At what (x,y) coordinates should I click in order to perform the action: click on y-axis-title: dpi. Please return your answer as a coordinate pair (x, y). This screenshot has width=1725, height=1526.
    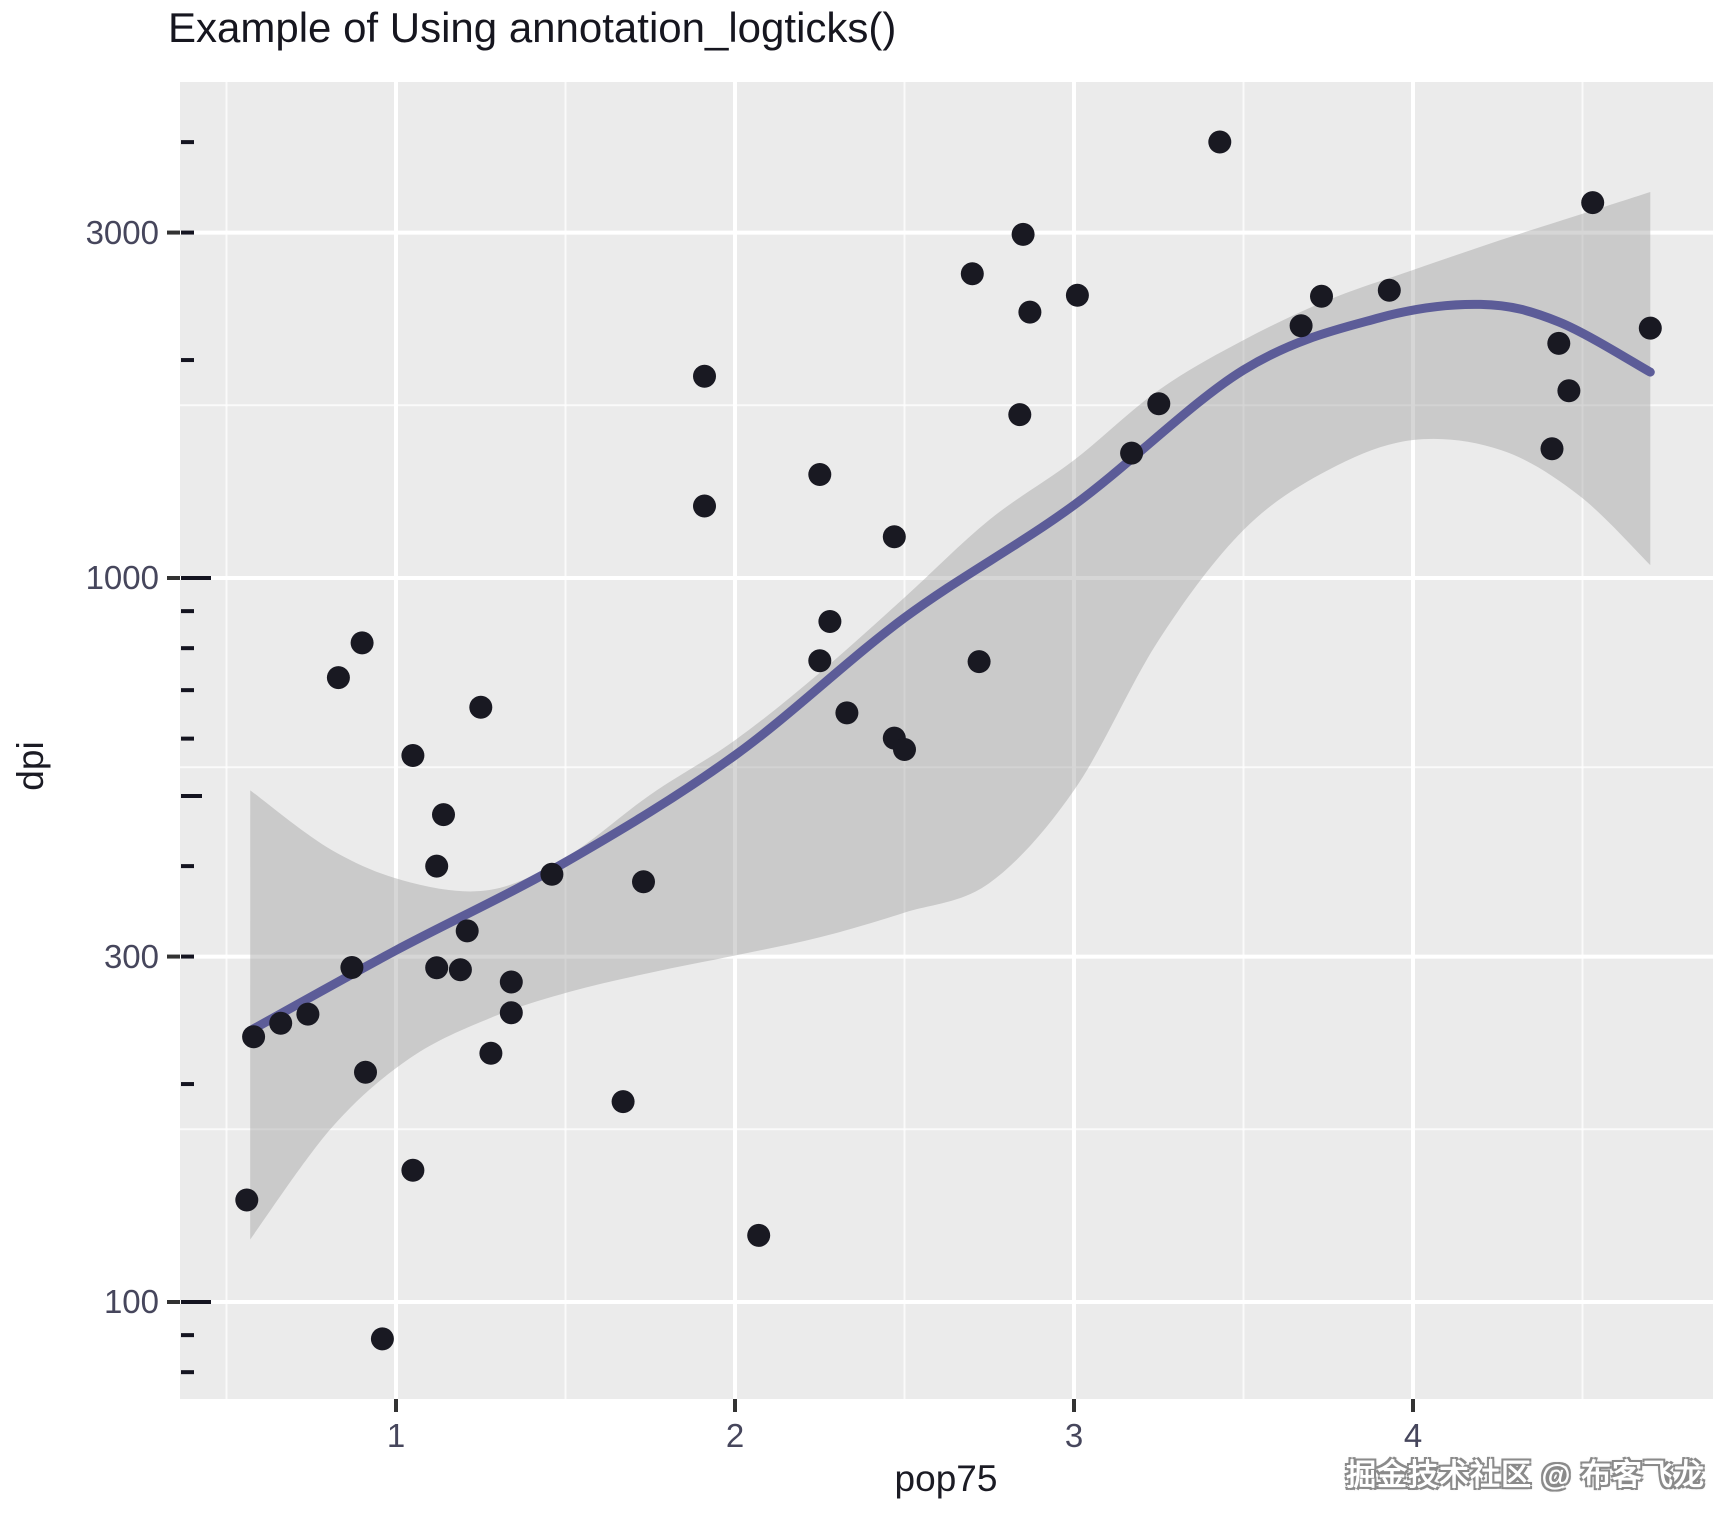
    Looking at the image, I should click on (30, 766).